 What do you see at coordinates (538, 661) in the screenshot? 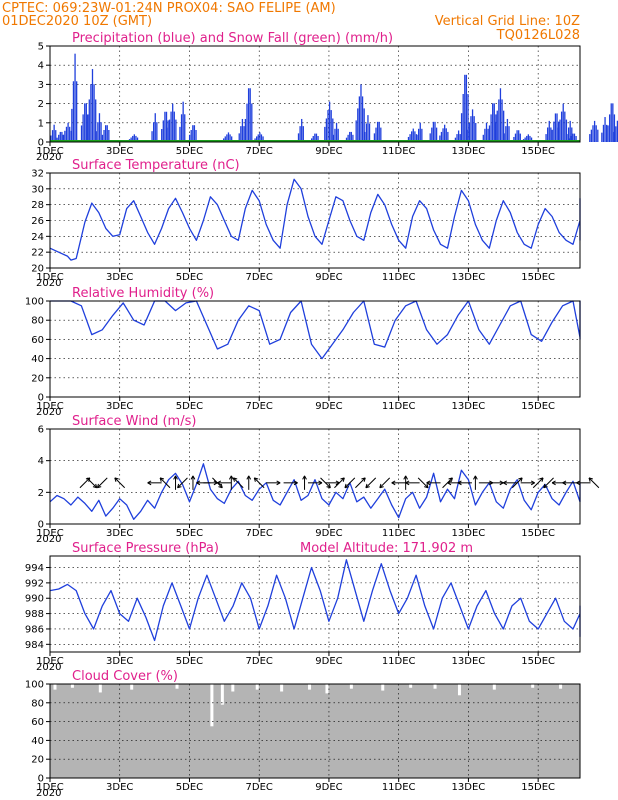
I see `x-tick-label: 15DEC` at bounding box center [538, 661].